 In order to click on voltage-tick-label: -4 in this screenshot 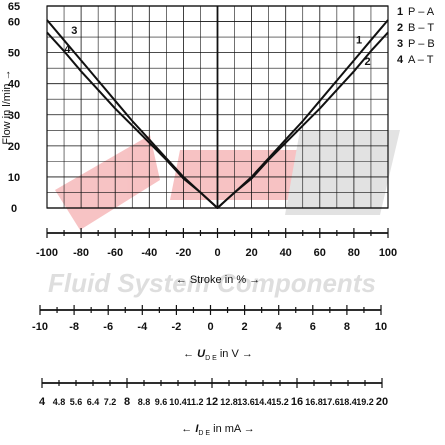, I will do `click(142, 327)`.